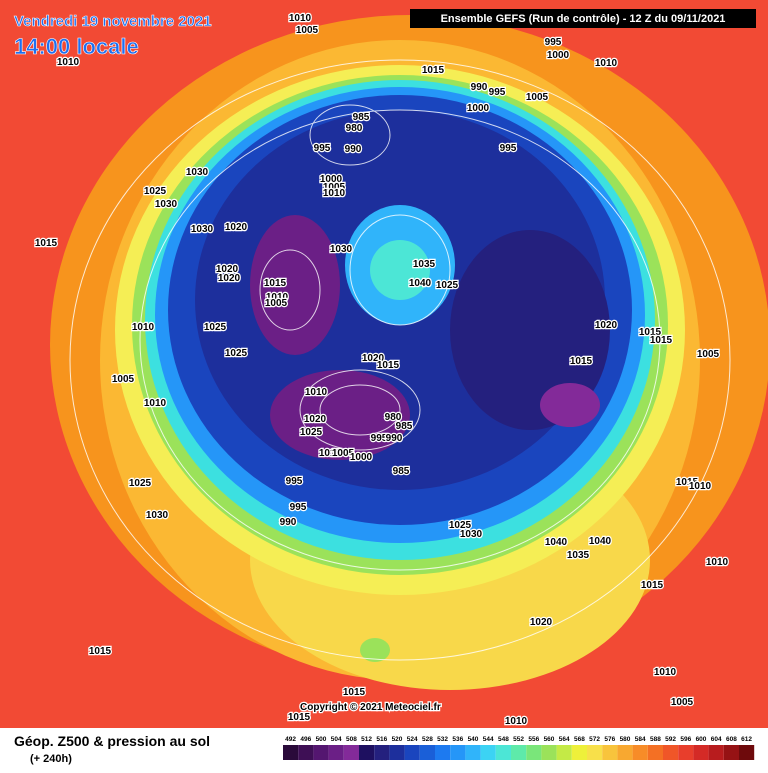  I want to click on colorbar-label: 528, so click(427, 739).